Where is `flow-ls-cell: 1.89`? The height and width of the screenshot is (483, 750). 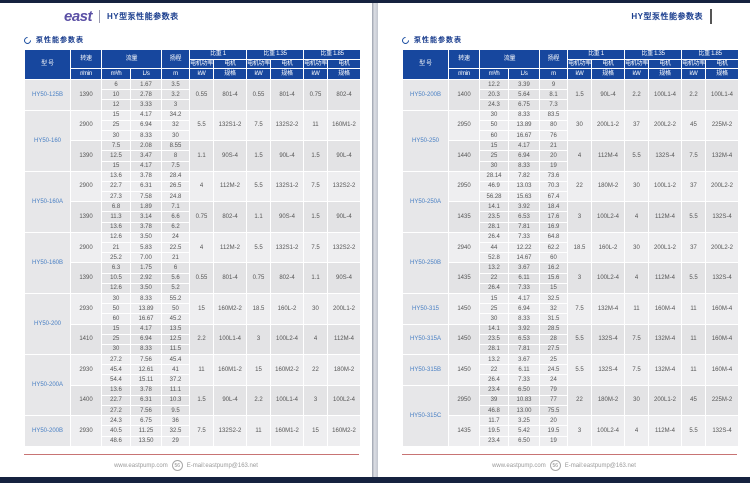
flow-ls-cell: 1.89 is located at coordinates (146, 207).